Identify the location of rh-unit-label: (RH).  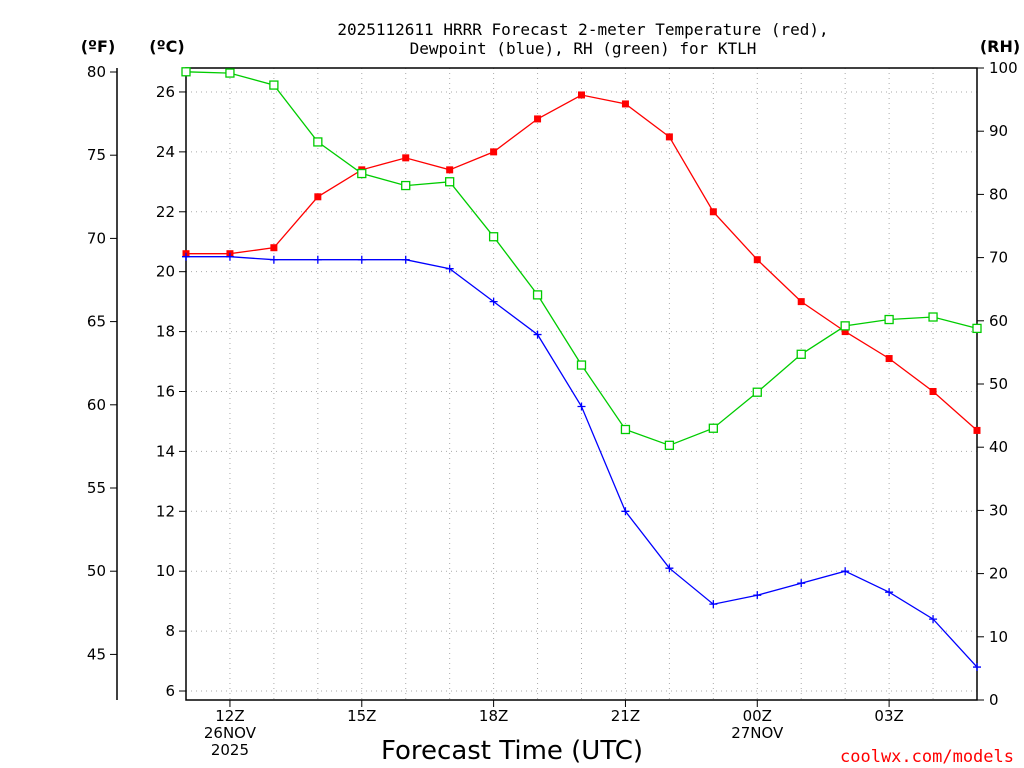
(1000, 46).